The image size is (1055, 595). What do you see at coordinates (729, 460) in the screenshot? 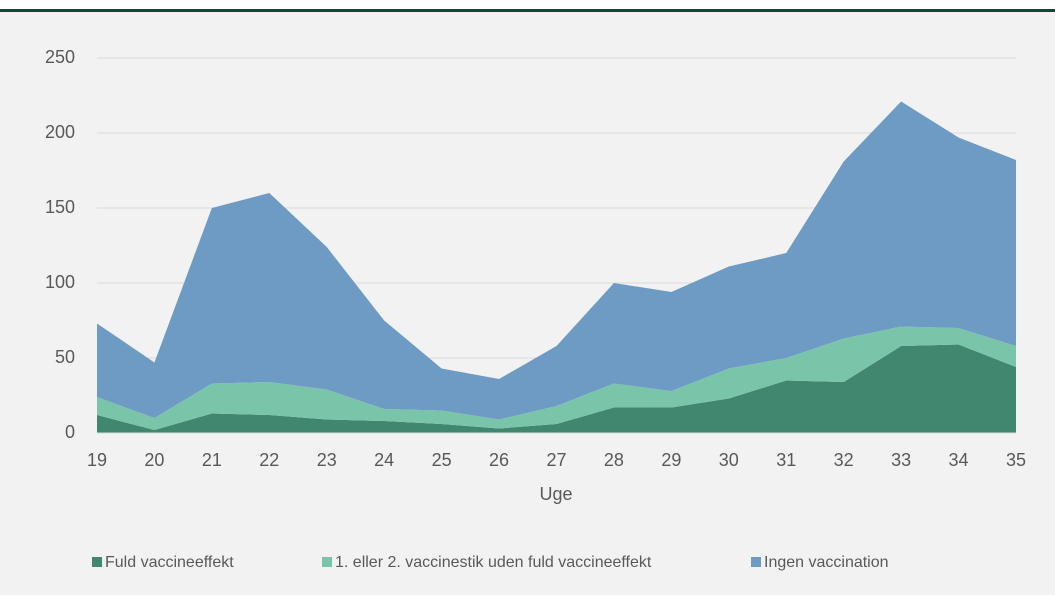
I see `x-tick-label: 30` at bounding box center [729, 460].